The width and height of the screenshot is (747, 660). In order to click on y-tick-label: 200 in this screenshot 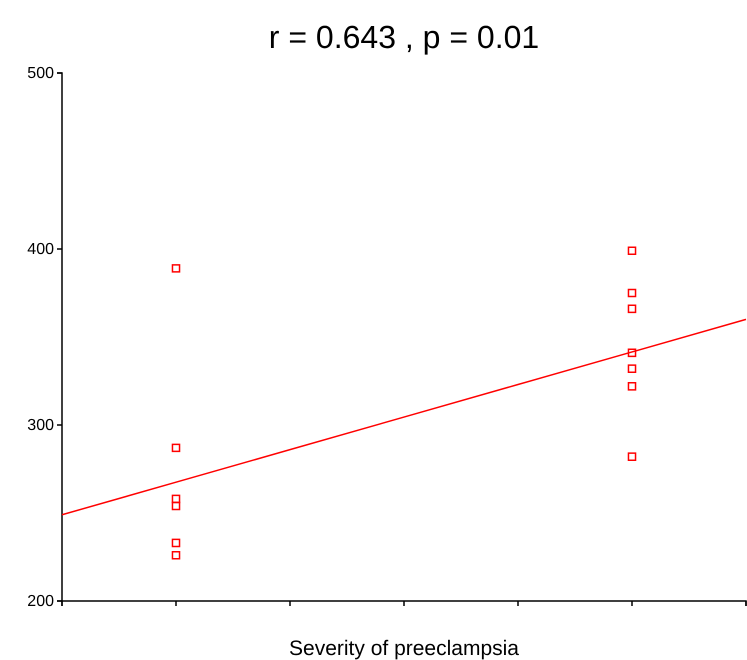, I will do `click(40, 601)`.